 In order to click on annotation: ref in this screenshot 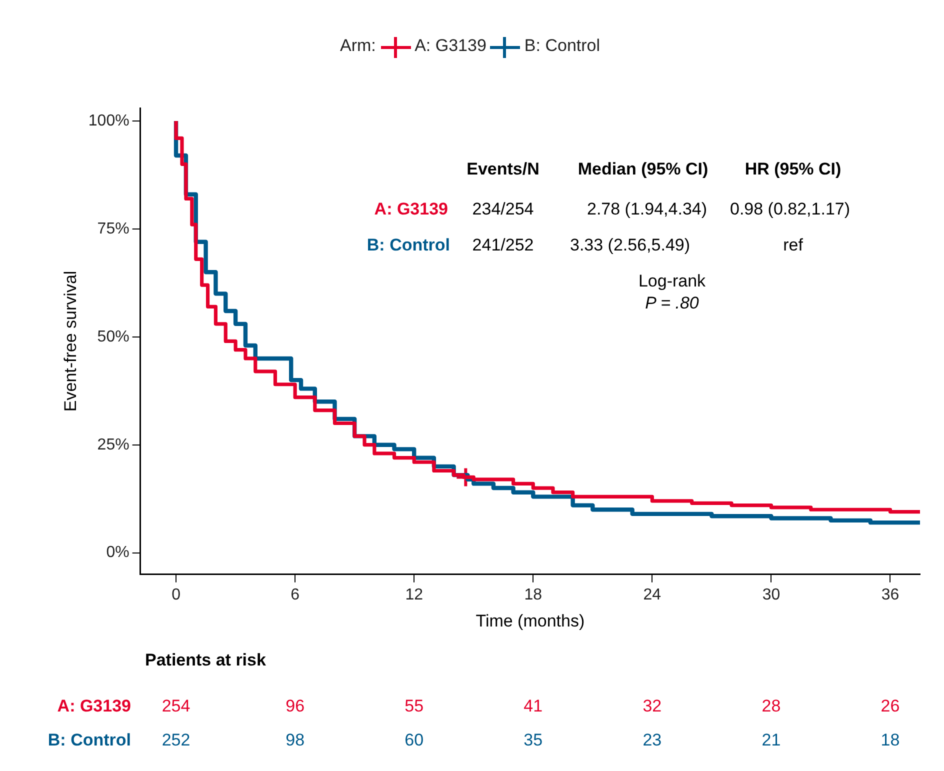, I will do `click(793, 245)`.